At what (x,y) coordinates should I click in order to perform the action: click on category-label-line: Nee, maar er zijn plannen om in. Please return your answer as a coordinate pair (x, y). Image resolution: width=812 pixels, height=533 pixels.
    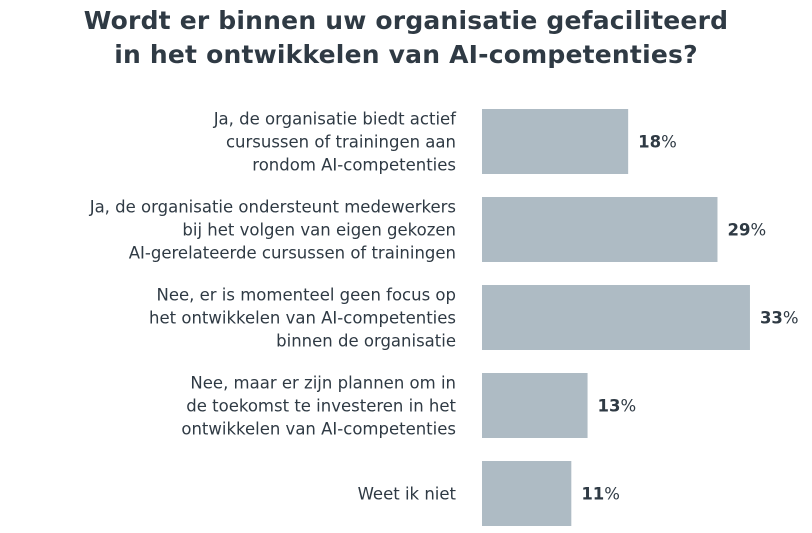
    Looking at the image, I should click on (323, 383).